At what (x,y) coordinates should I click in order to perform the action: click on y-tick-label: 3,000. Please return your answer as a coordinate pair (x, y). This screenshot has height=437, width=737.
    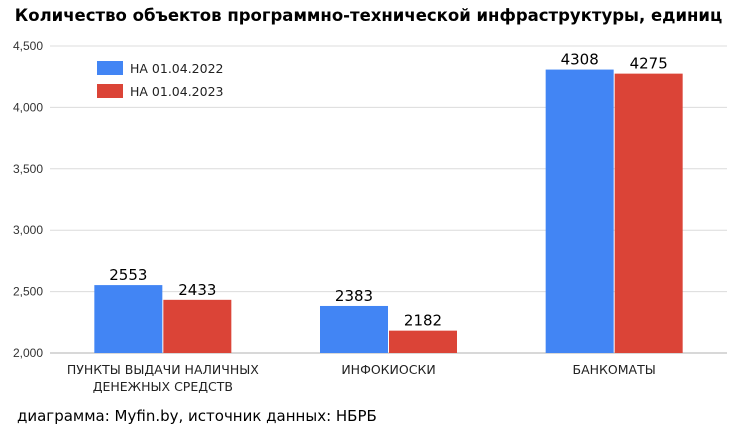
    Looking at the image, I should click on (28, 230).